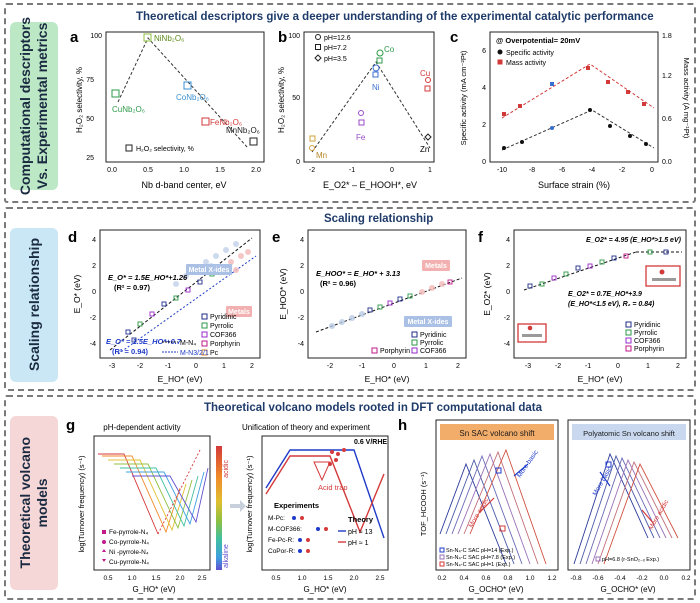 The height and width of the screenshot is (603, 700). I want to click on svg-text: 6, so click(484, 51).